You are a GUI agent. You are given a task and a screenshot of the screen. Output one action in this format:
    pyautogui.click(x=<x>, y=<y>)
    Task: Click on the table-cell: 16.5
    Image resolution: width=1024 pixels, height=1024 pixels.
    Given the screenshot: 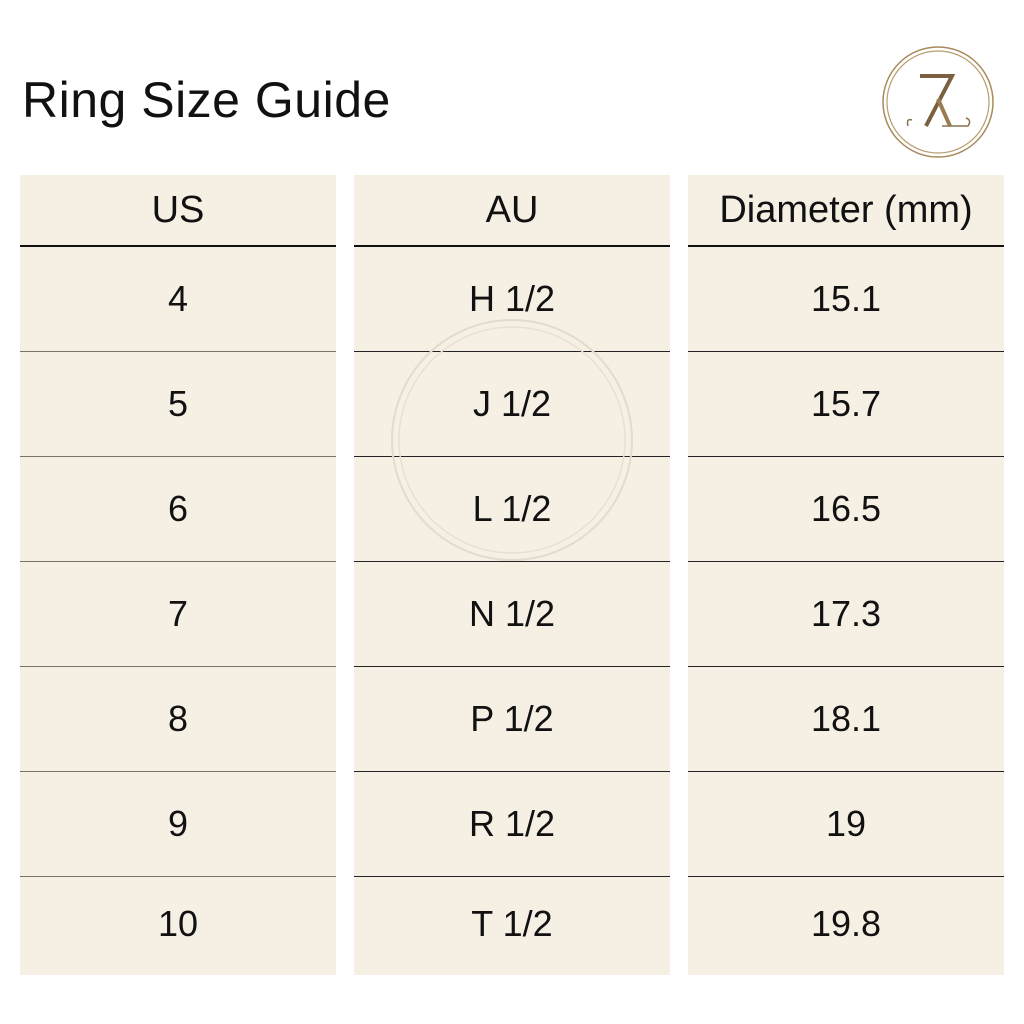 What is the action you would take?
    pyautogui.click(x=846, y=509)
    